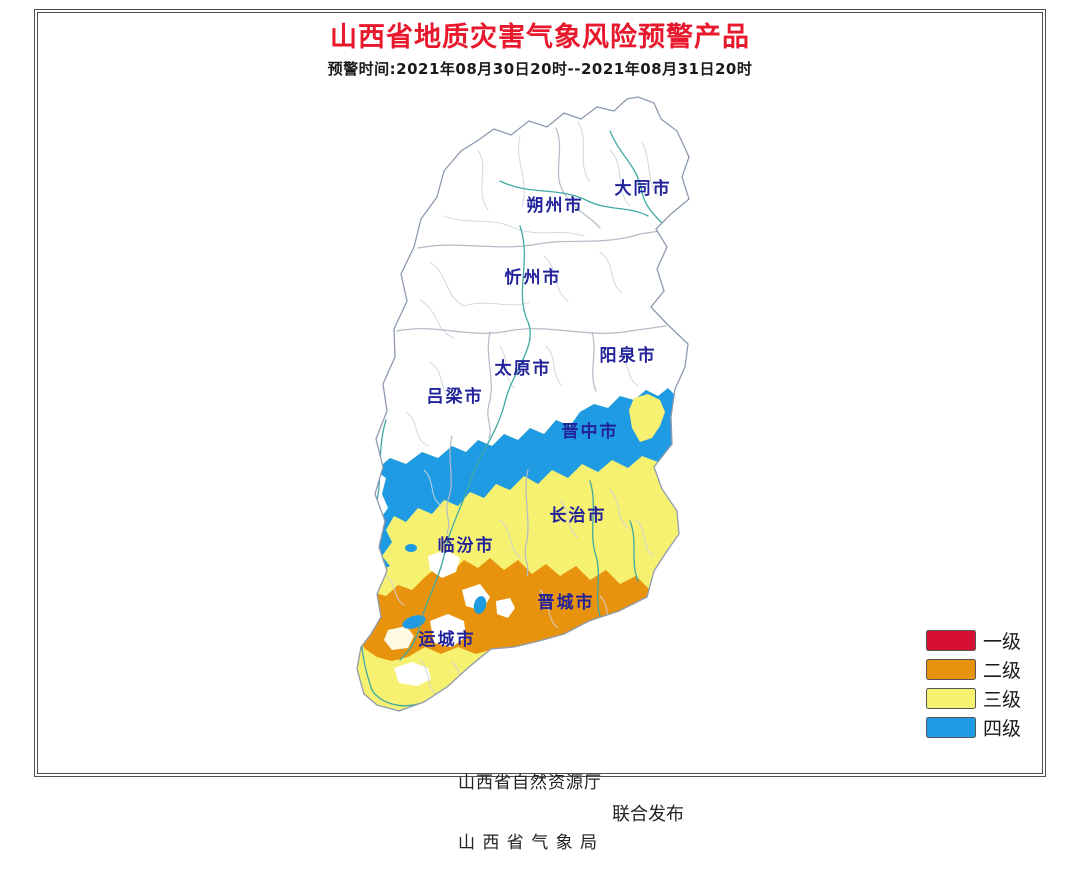 The image size is (1080, 893). Describe the element at coordinates (540, 69) in the screenshot. I see `warning-period: 预警时间:2021年08月30日20时--2021年08月31日20时` at that location.